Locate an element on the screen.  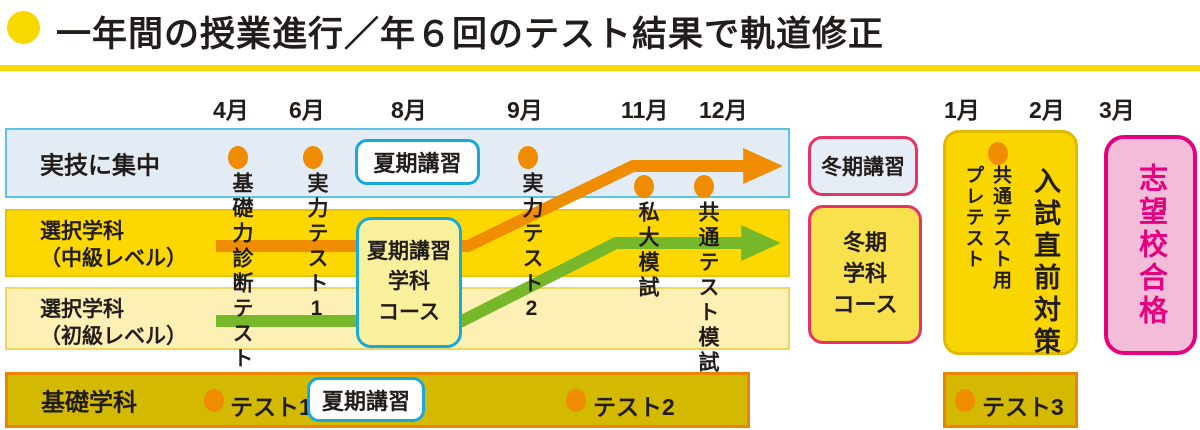
diagnostic-test-dot-icon is located at coordinates (238, 157).